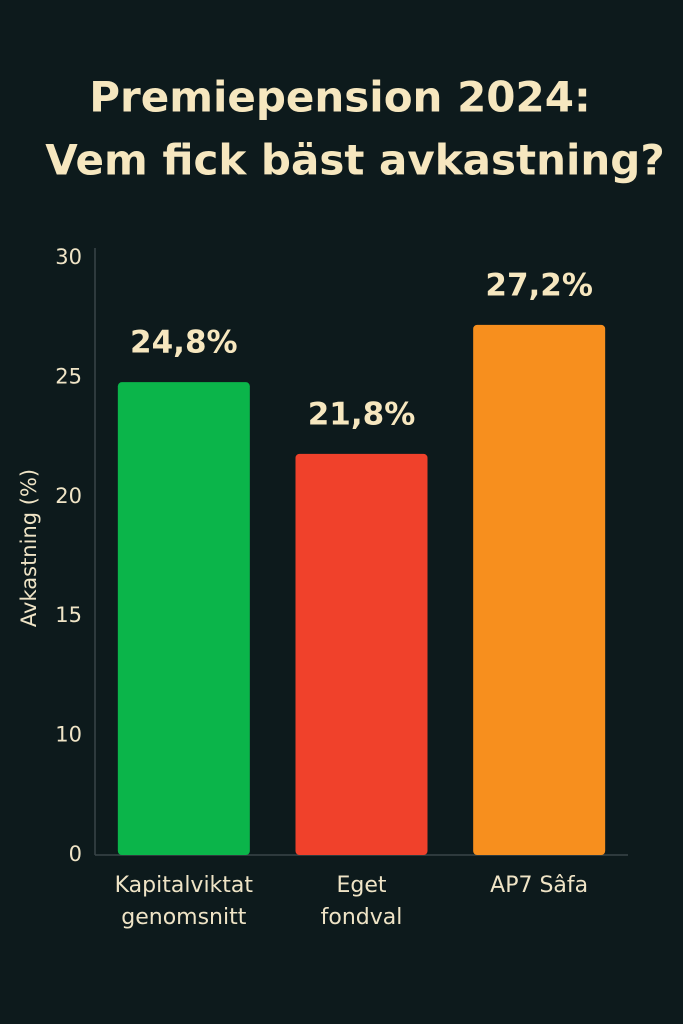 This screenshot has width=683, height=1024. What do you see at coordinates (539, 285) in the screenshot?
I see `value-label: 27,2%` at bounding box center [539, 285].